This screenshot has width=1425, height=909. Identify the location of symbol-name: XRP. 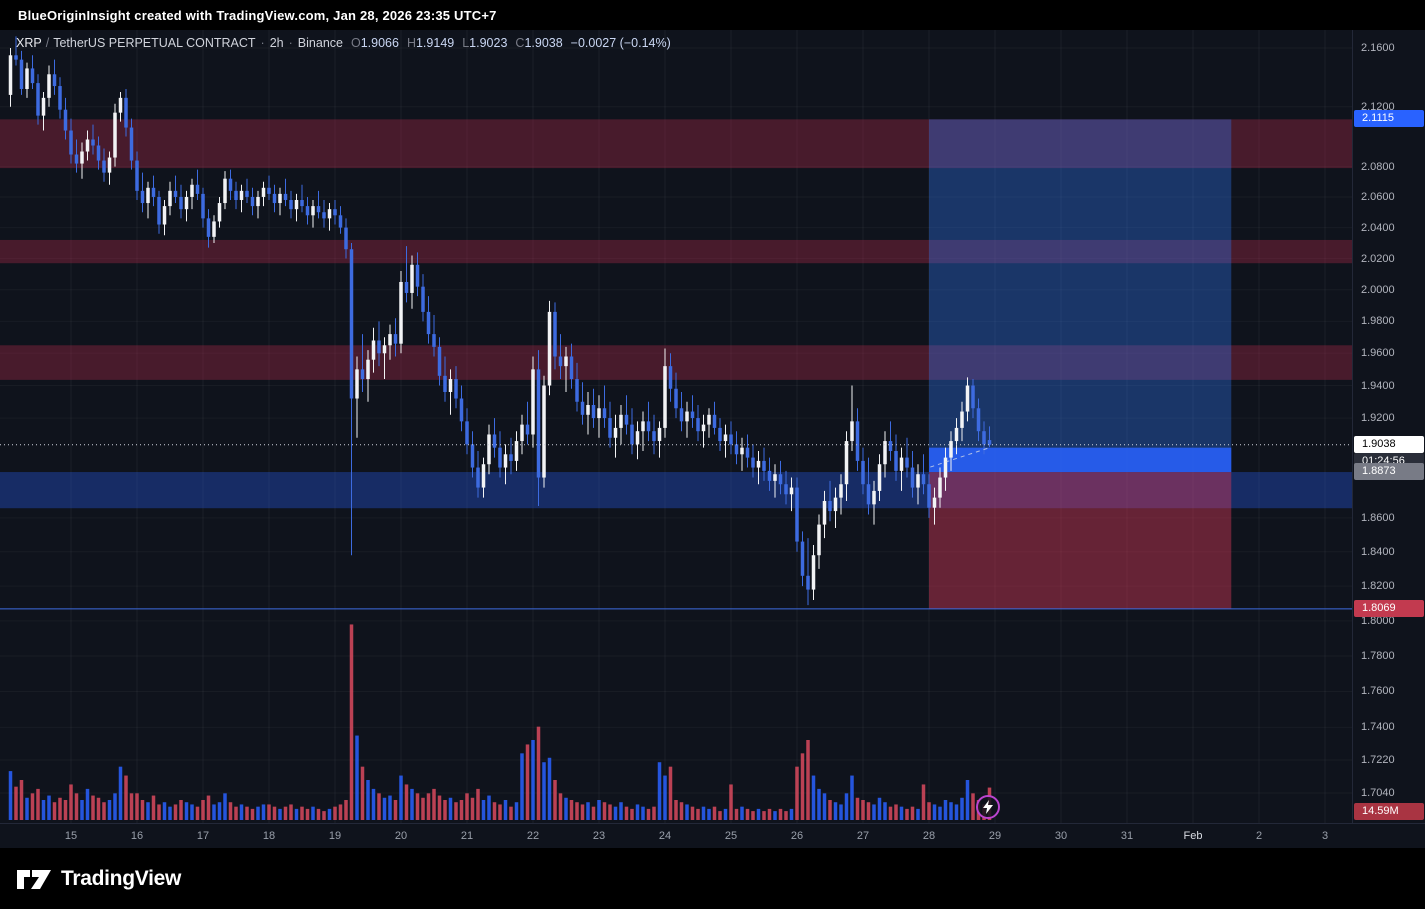
(29, 43).